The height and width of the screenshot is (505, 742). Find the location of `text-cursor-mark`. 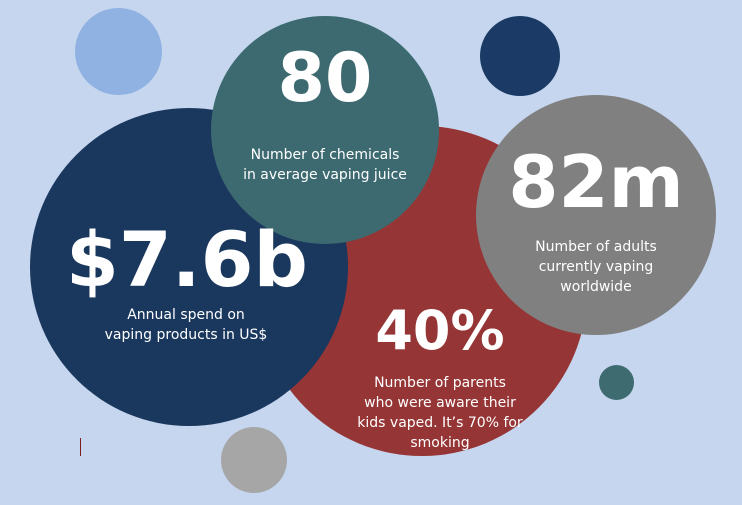

text-cursor-mark is located at coordinates (80, 447).